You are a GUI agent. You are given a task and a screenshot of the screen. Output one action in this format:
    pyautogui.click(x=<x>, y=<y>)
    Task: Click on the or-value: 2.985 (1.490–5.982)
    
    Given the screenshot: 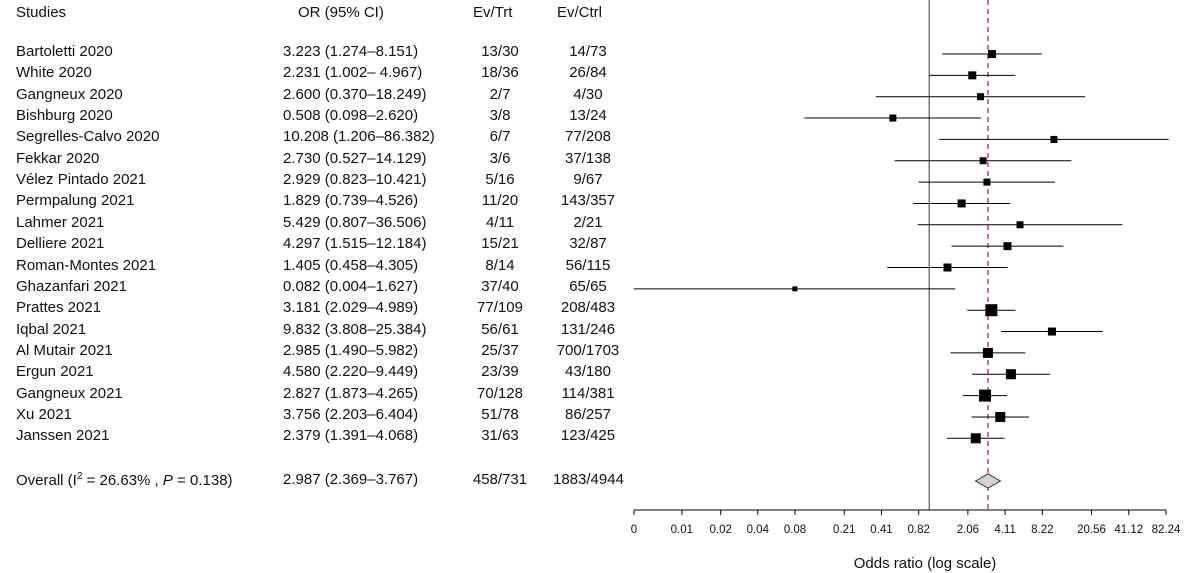 What is the action you would take?
    pyautogui.click(x=351, y=350)
    